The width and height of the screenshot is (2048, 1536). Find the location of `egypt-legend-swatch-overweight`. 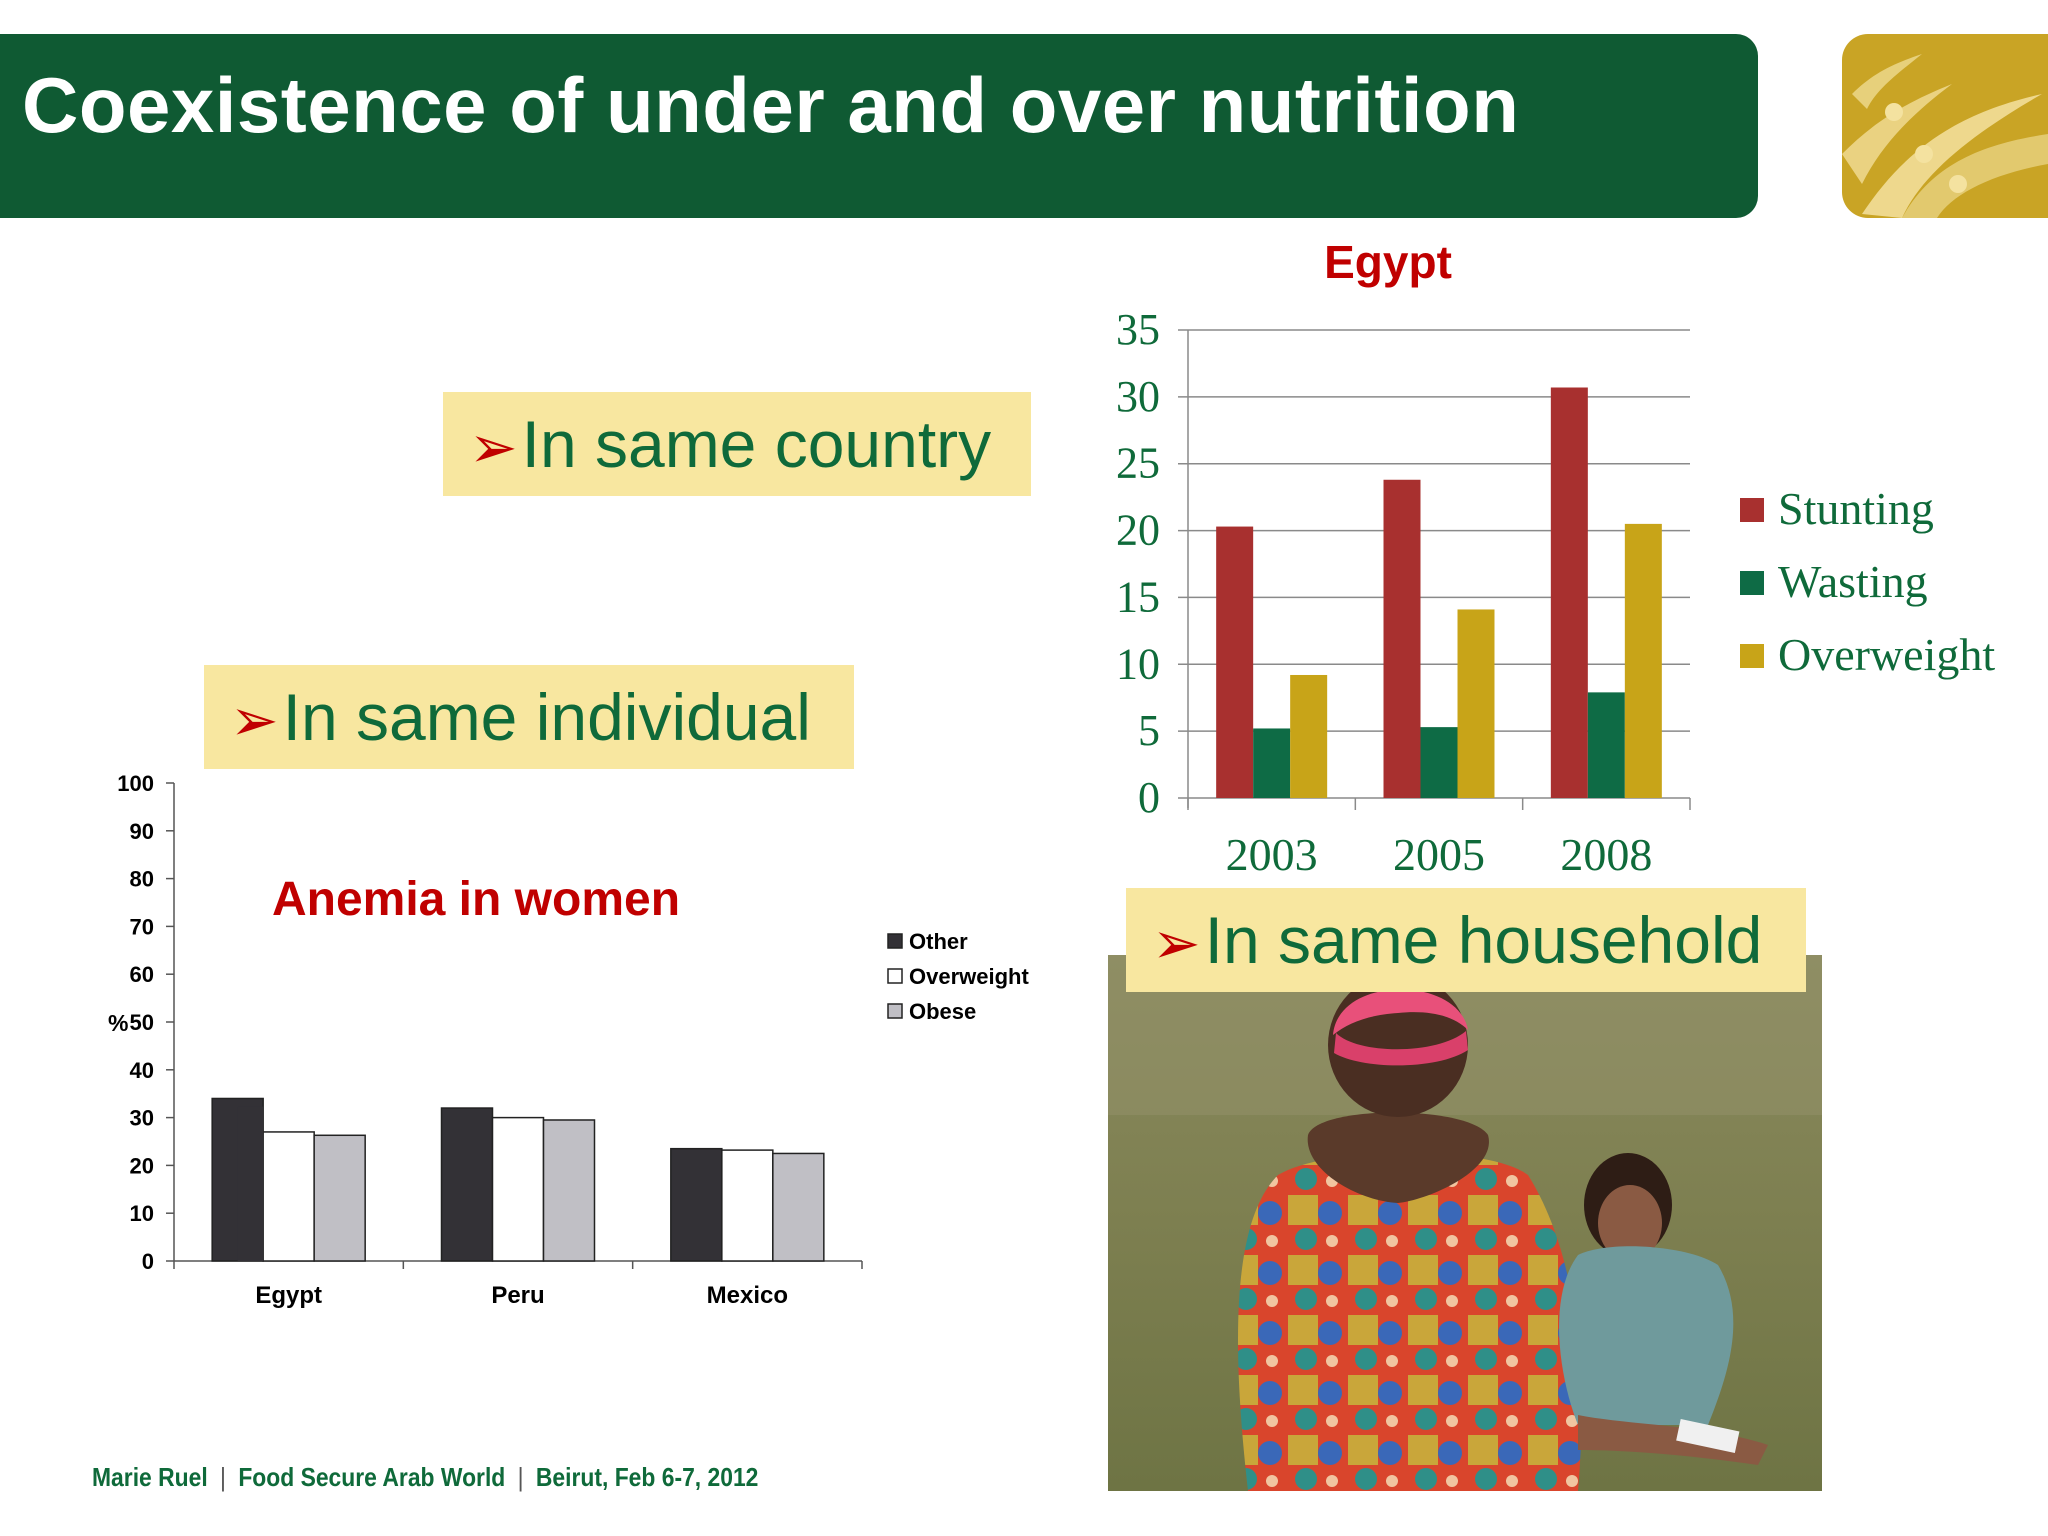

egypt-legend-swatch-overweight is located at coordinates (1752, 656).